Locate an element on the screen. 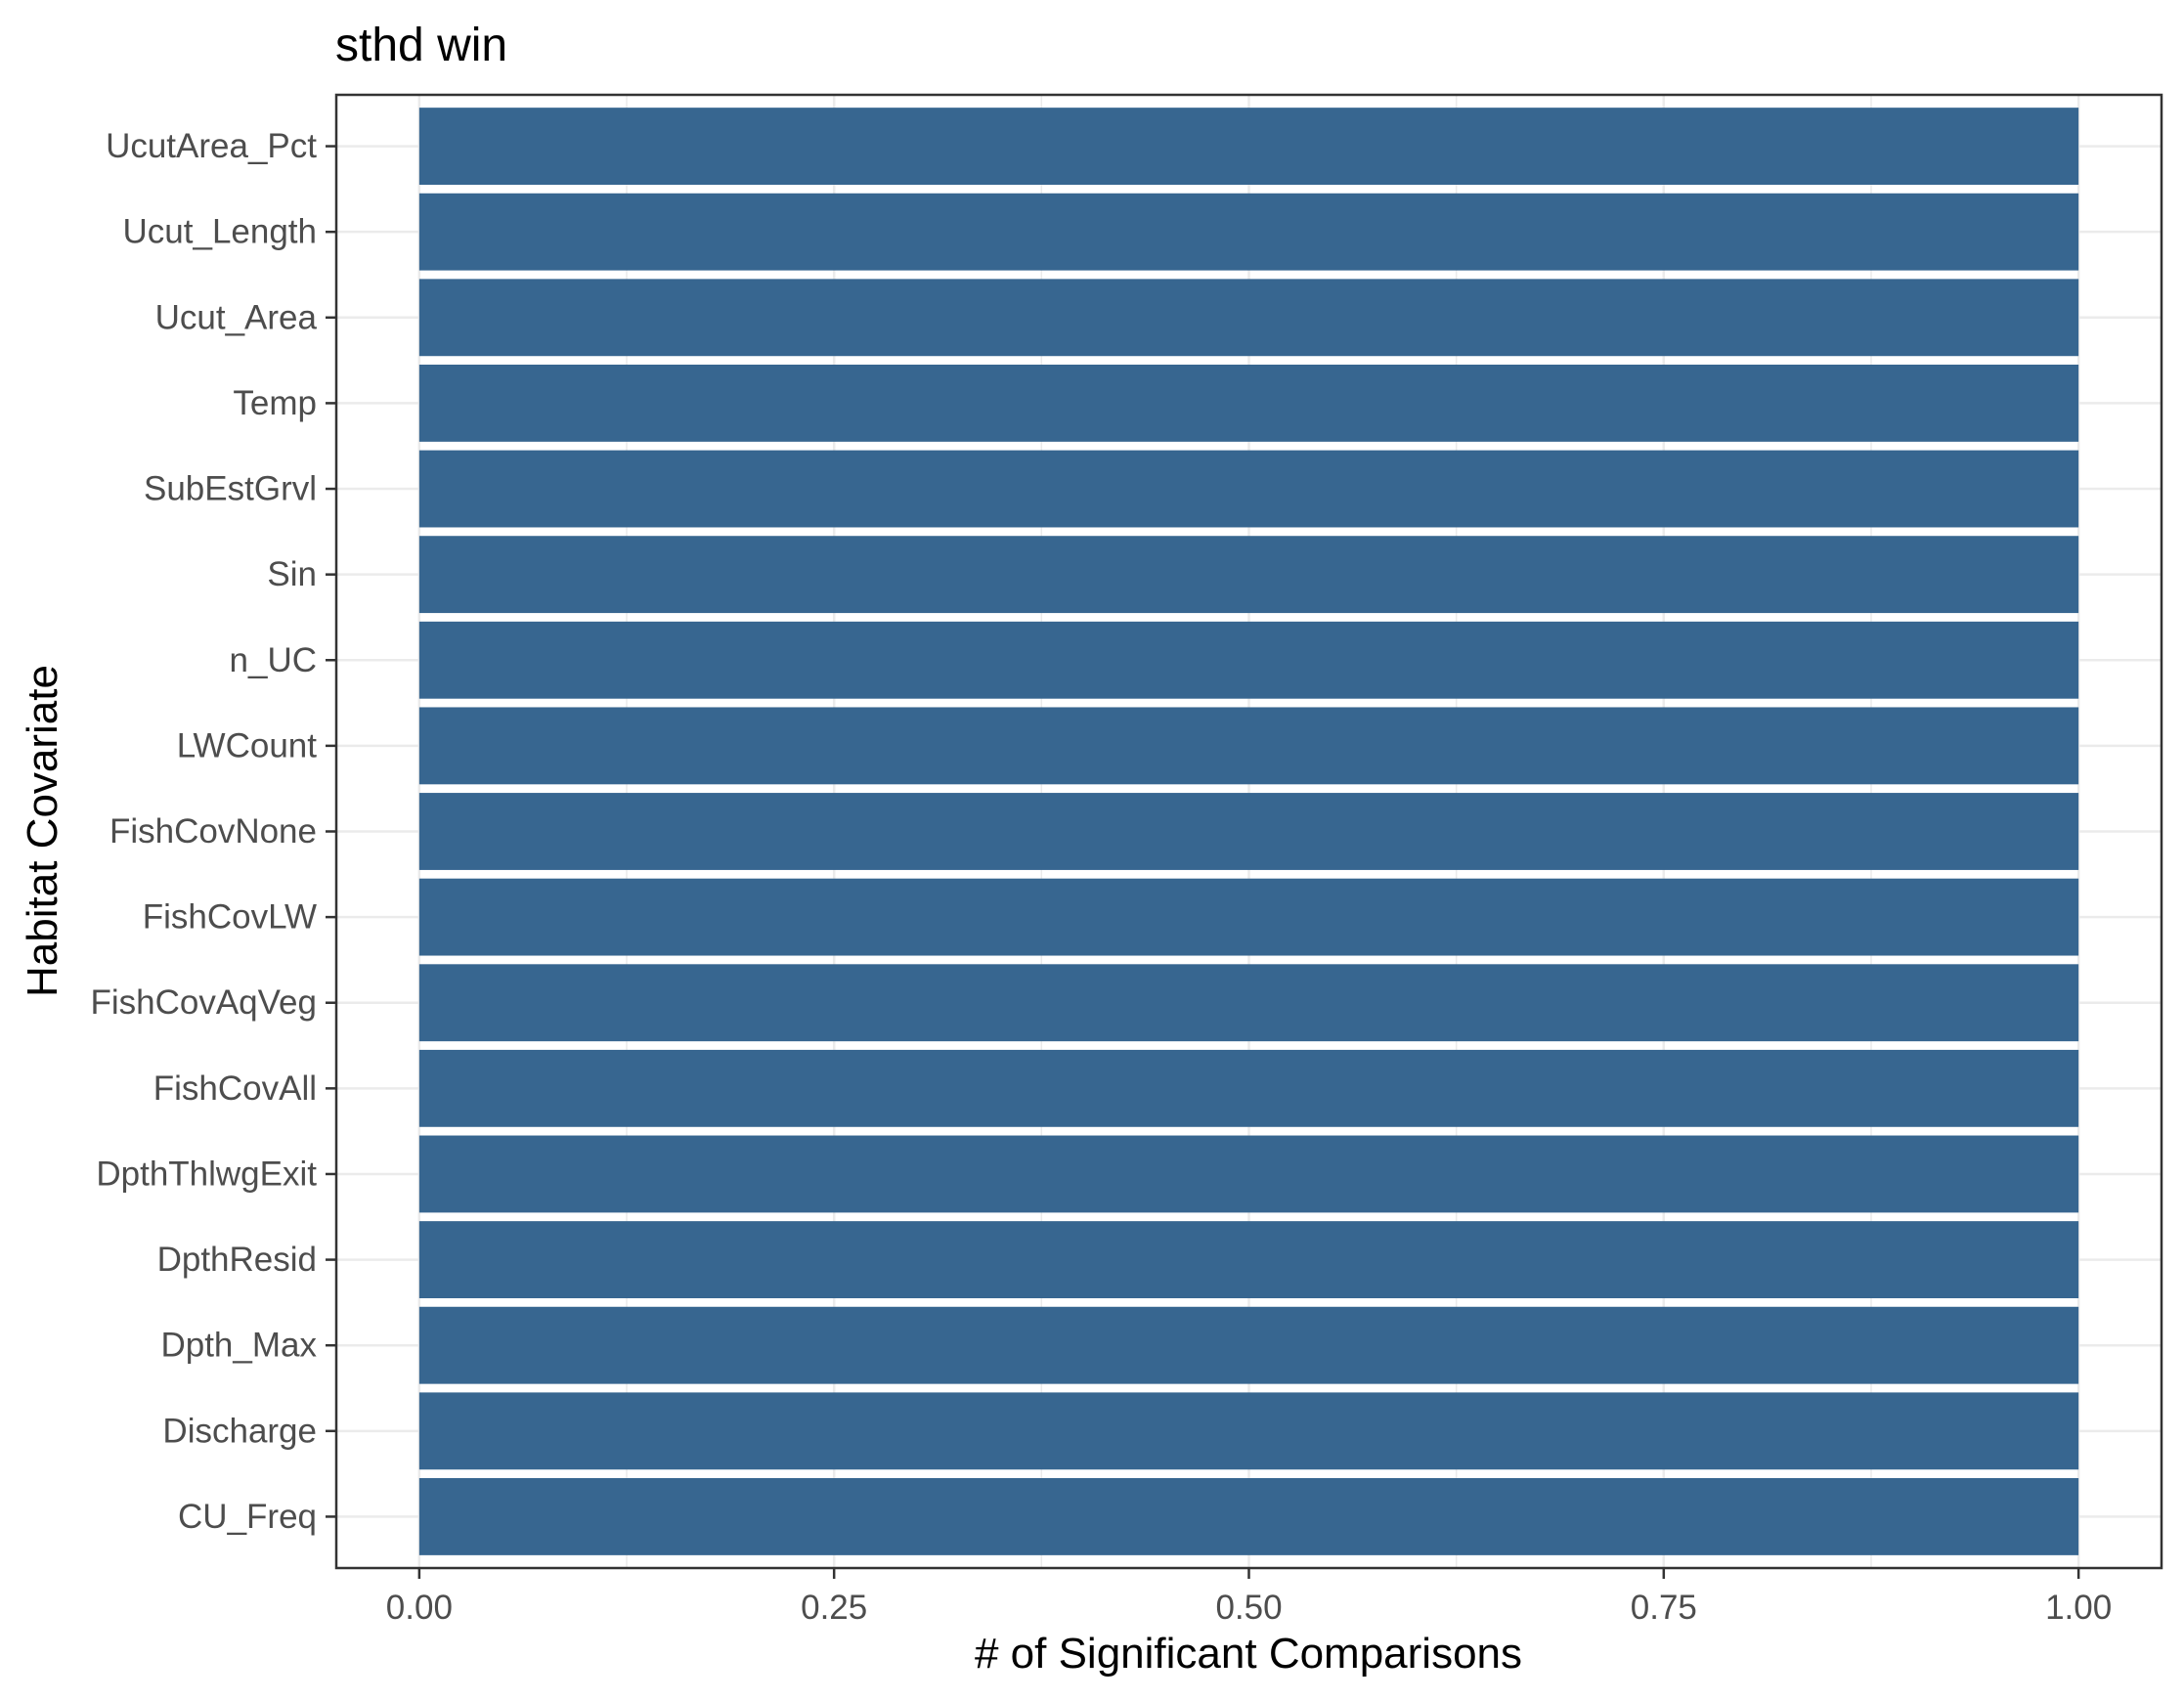 Image resolution: width=2184 pixels, height=1701 pixels. y-axis-title: Habitat Covariate is located at coordinates (42, 831).